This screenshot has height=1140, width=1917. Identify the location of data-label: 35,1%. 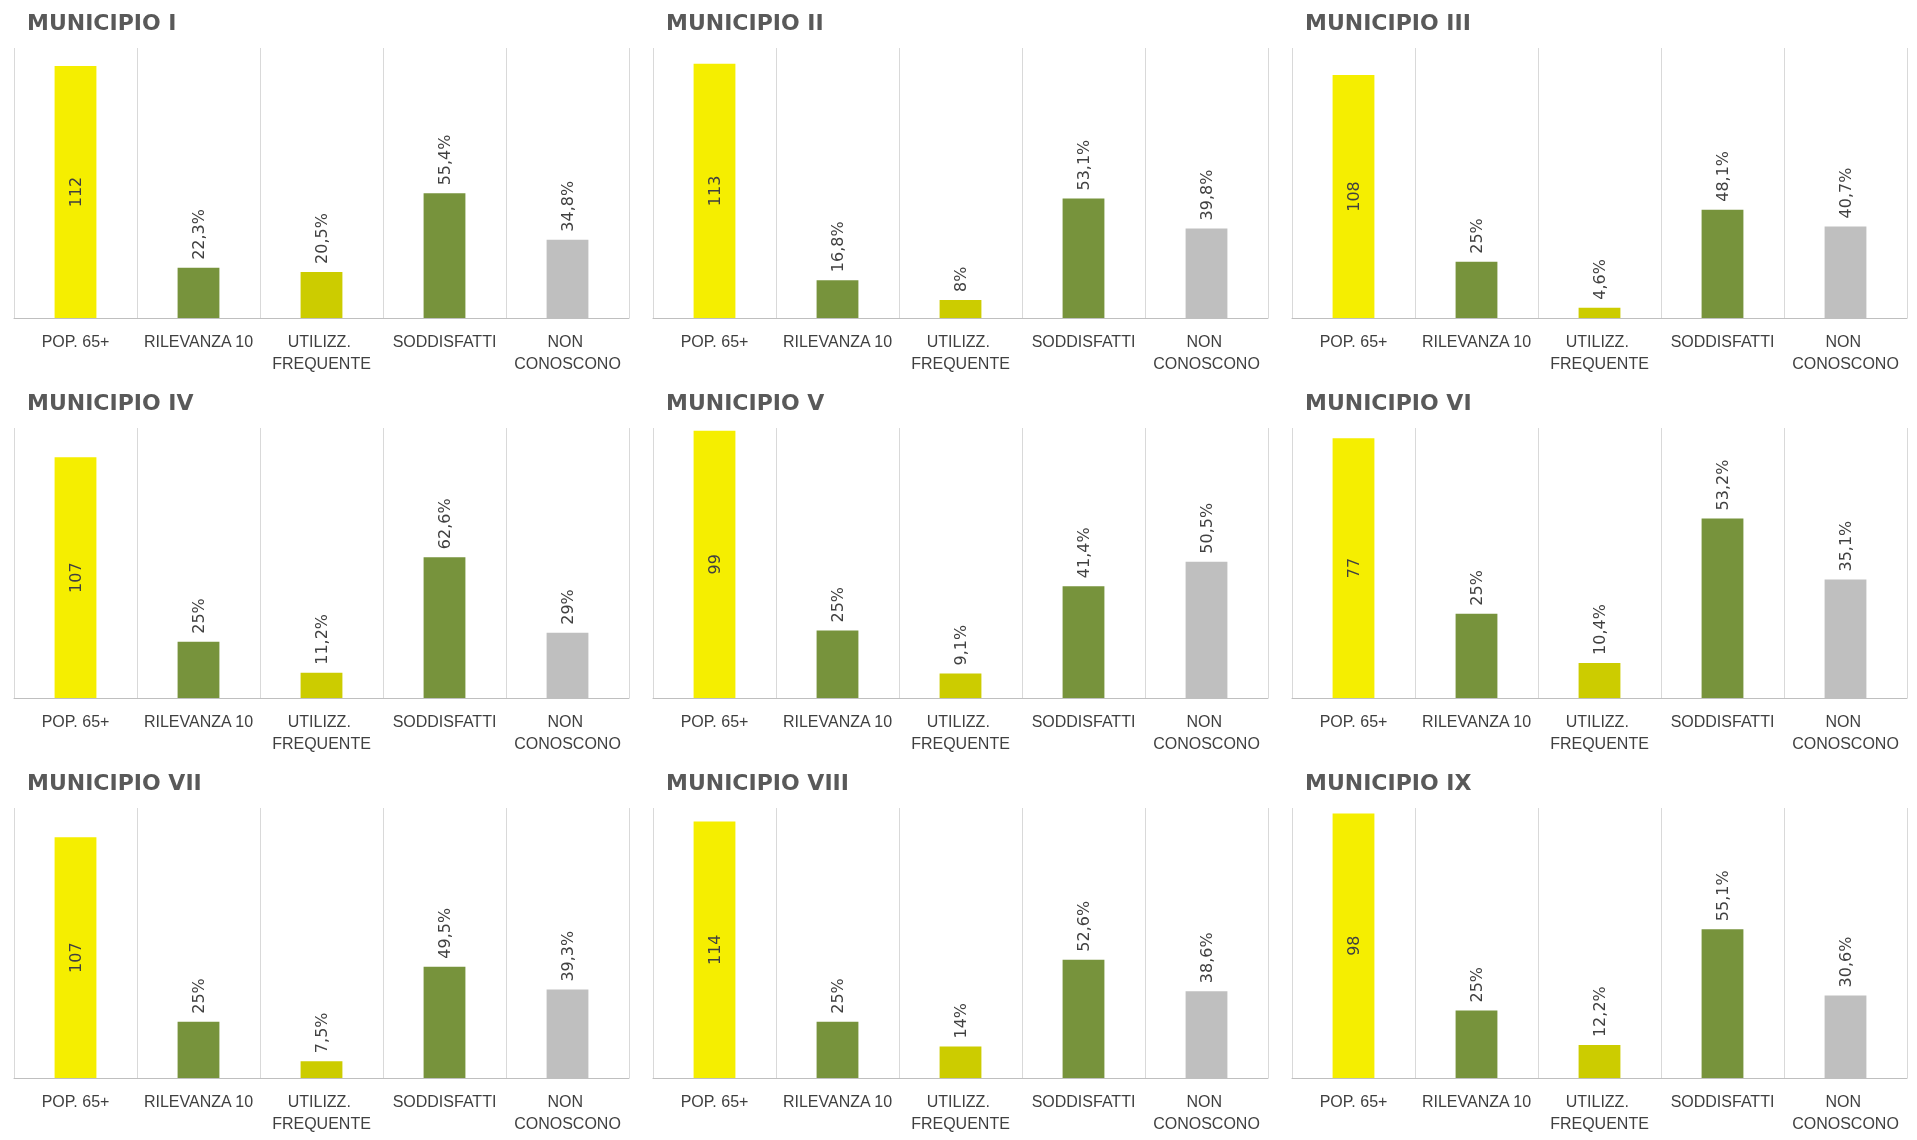
(1845, 546).